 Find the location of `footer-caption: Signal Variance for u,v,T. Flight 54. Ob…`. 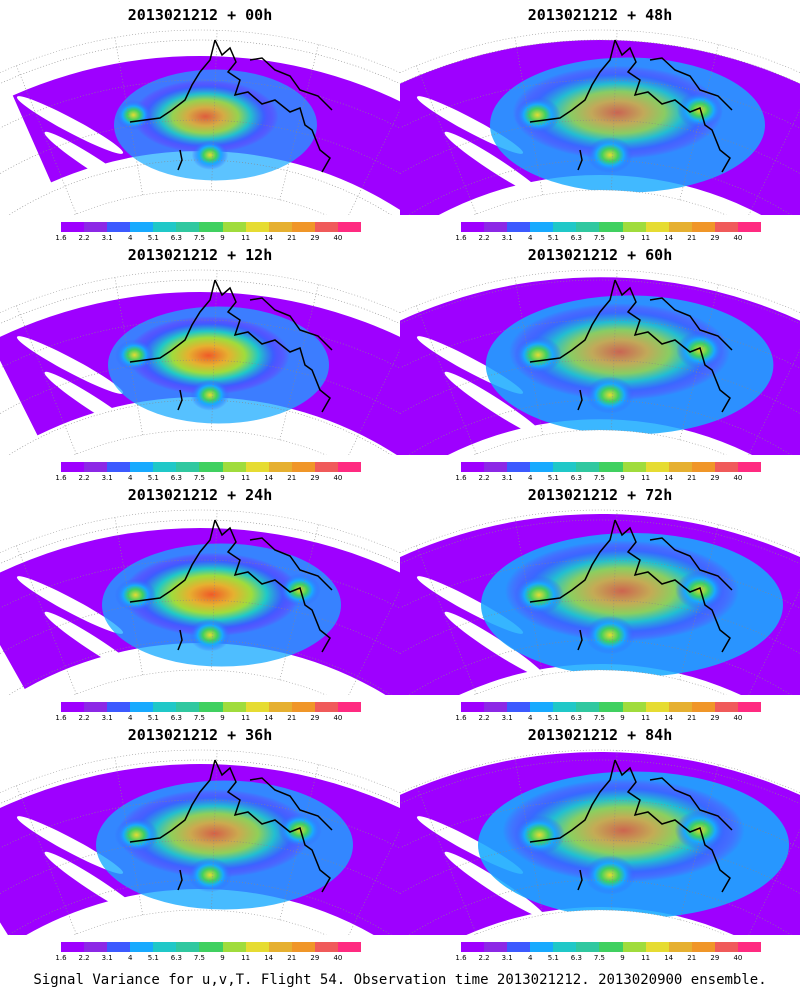

footer-caption: Signal Variance for u,v,T. Flight 54. Ob… is located at coordinates (400, 980).